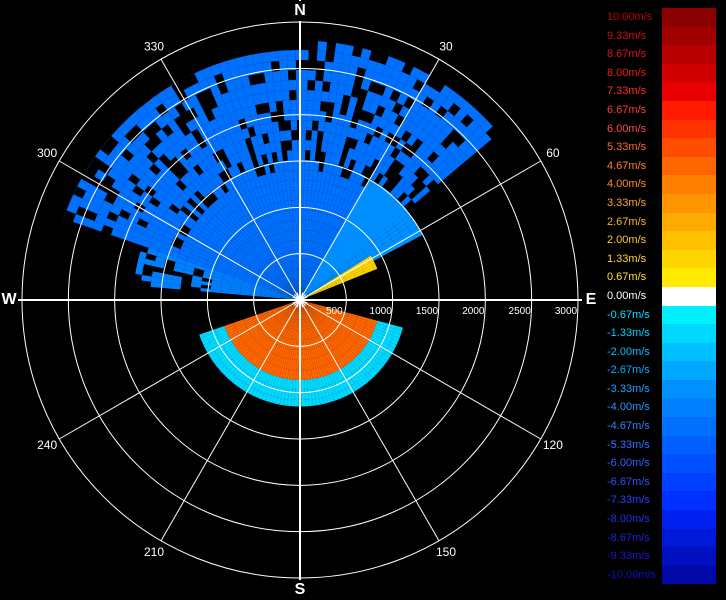  I want to click on legend-label: 1.33m/s, so click(627, 258).